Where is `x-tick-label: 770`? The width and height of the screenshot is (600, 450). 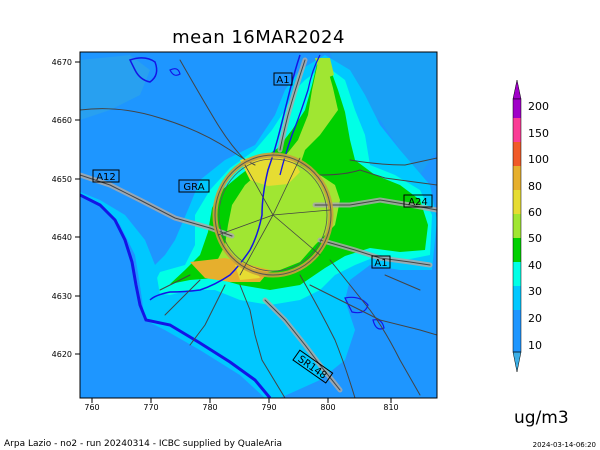 x-tick-label: 770 is located at coordinates (150, 407).